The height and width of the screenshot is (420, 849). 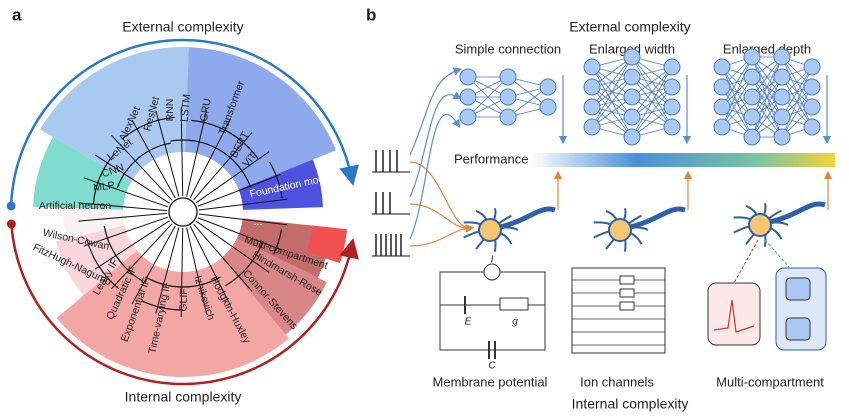 I want to click on performance-bar, so click(x=682, y=160).